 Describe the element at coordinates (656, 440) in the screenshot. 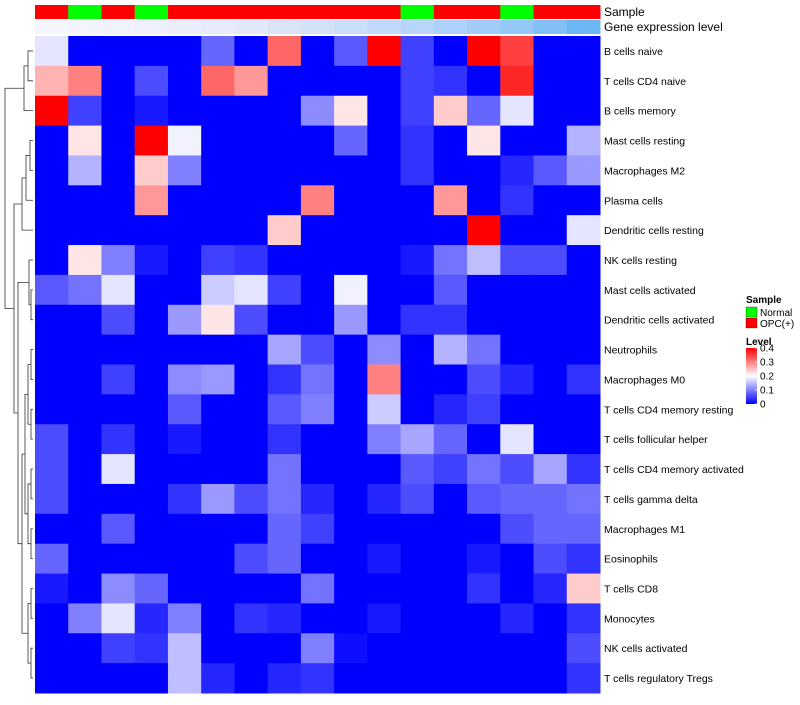

I see `row-label: T cells follicular helper` at that location.